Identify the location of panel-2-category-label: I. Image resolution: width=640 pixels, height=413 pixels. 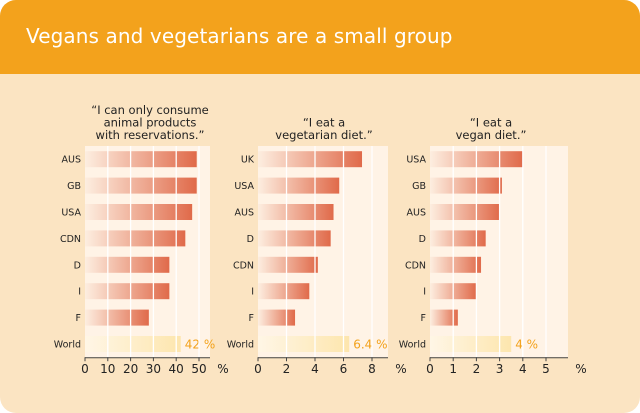
(252, 292).